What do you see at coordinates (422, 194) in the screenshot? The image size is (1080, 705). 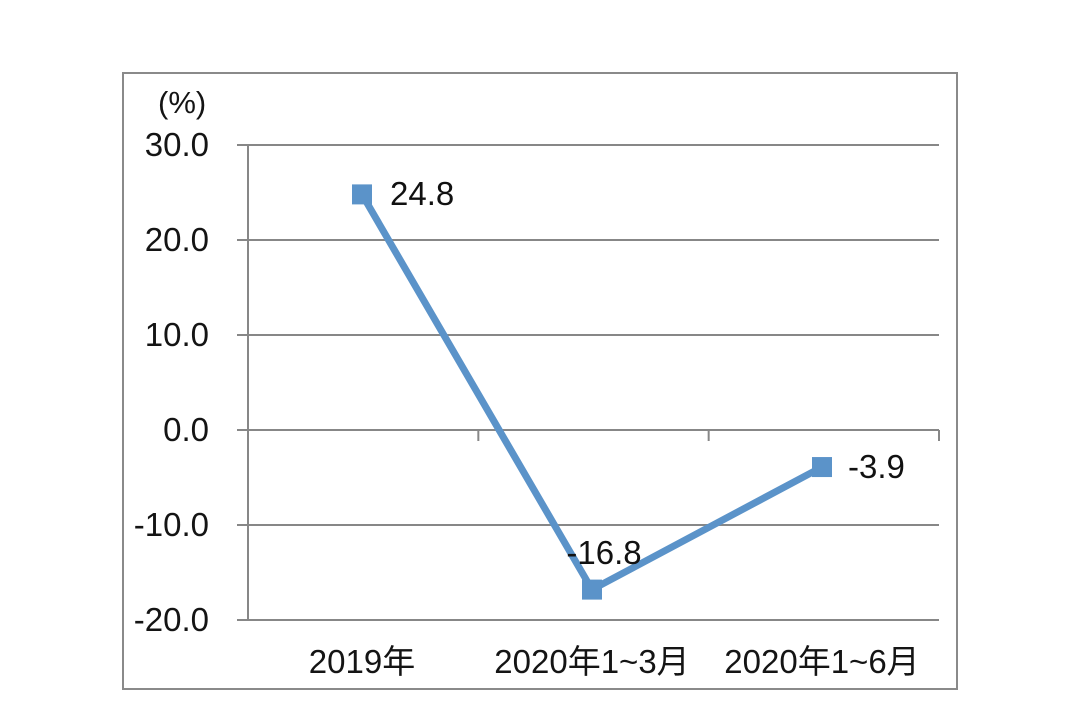 I see `data-label: 24.8` at bounding box center [422, 194].